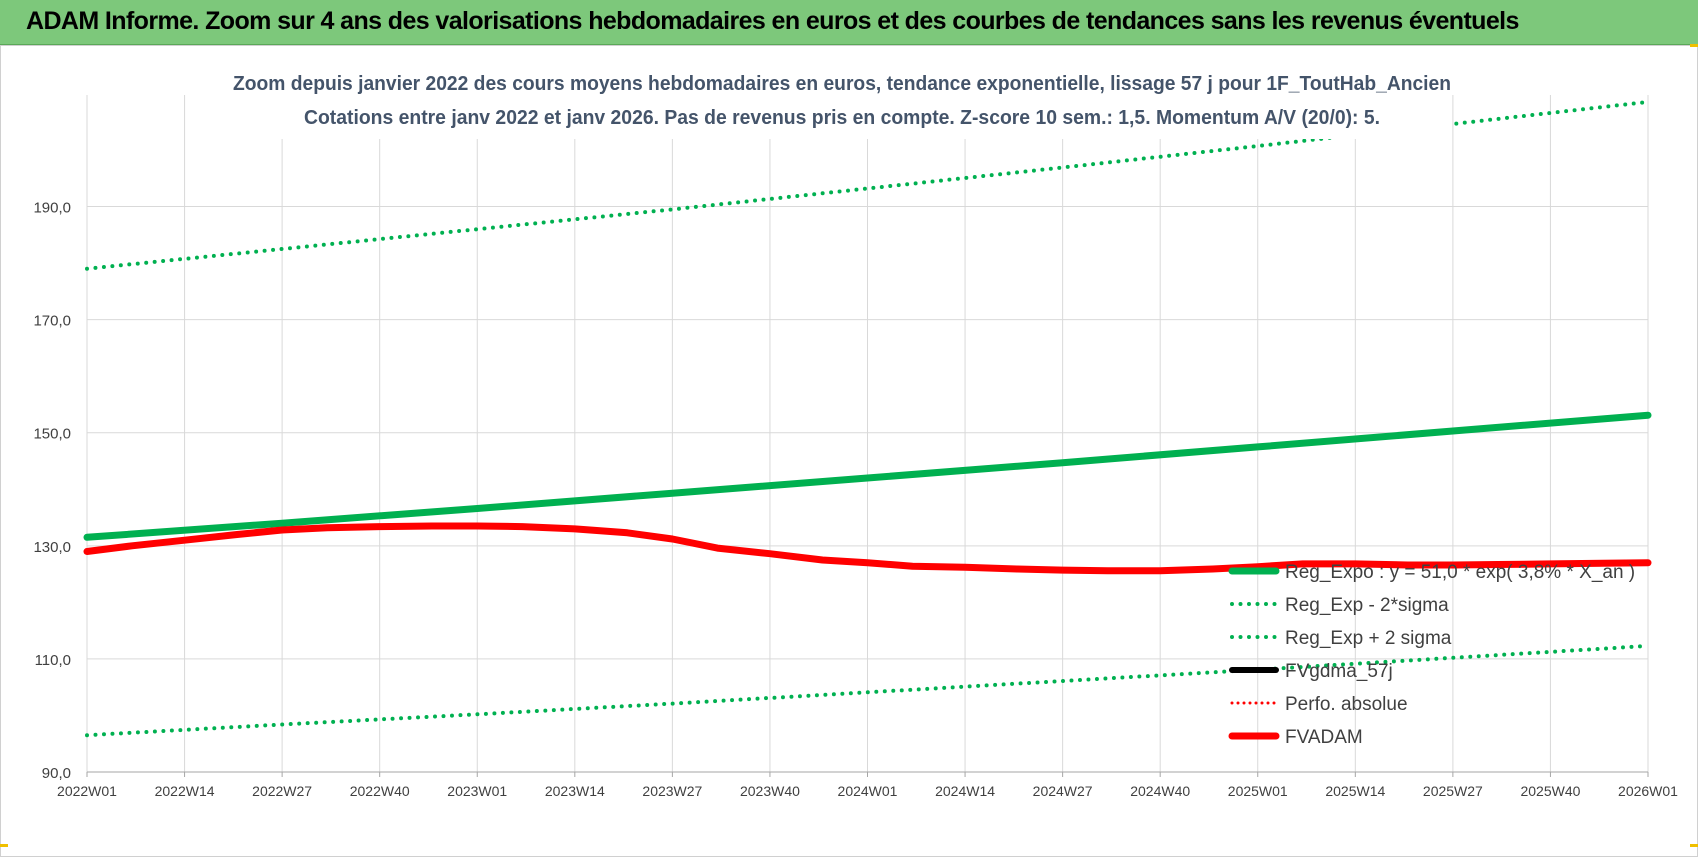 The image size is (1698, 857). What do you see at coordinates (868, 791) in the screenshot?
I see `x-tick-label: 2024W01` at bounding box center [868, 791].